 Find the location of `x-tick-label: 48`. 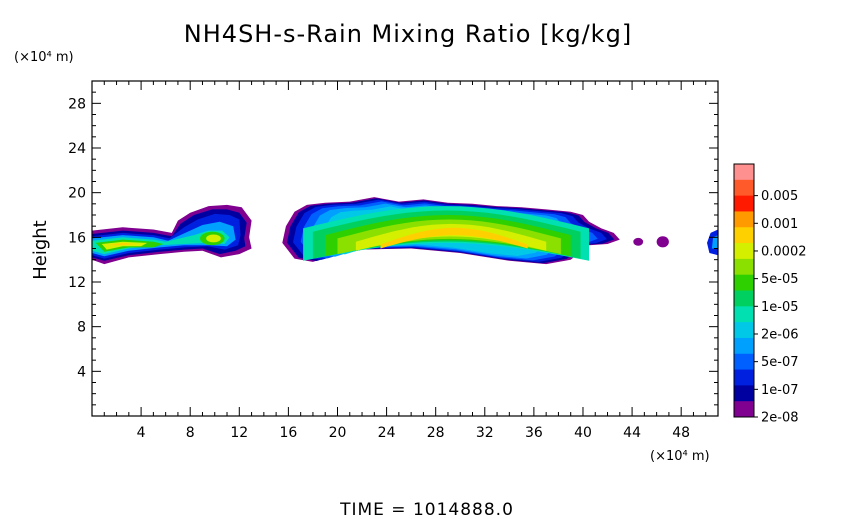

x-tick-label: 48 is located at coordinates (681, 433).